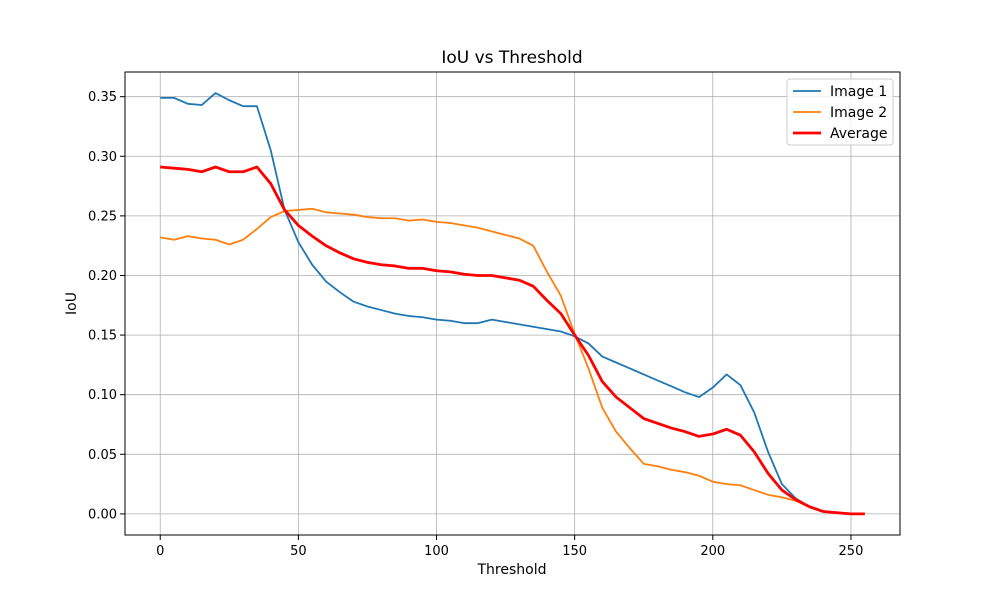 Image resolution: width=1000 pixels, height=600 pixels. What do you see at coordinates (106, 306) in the screenshot?
I see `y-axis-ticks: 0.00 0.05 0.10 0.15 0.20 0.25 0.30 0.35` at bounding box center [106, 306].